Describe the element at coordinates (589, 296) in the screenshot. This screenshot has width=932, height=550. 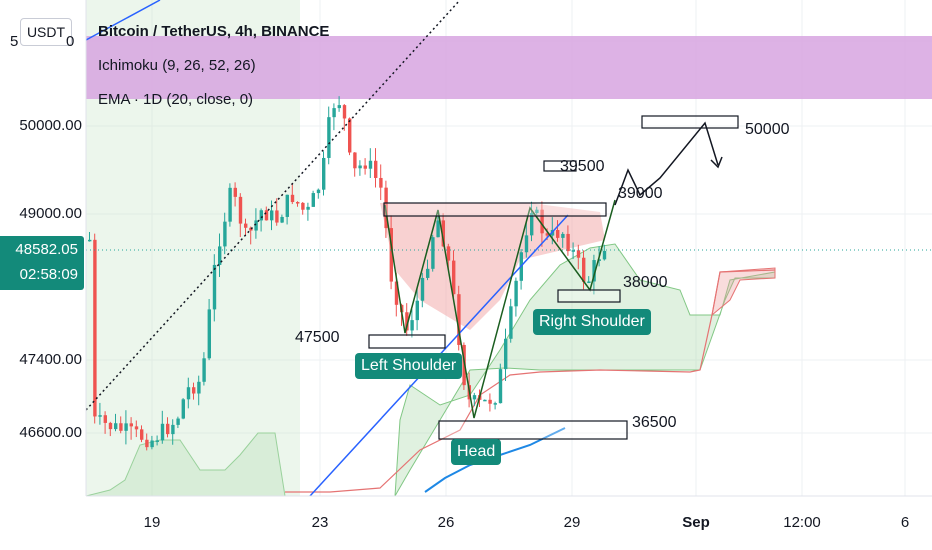
I see `box-right-shoulder` at that location.